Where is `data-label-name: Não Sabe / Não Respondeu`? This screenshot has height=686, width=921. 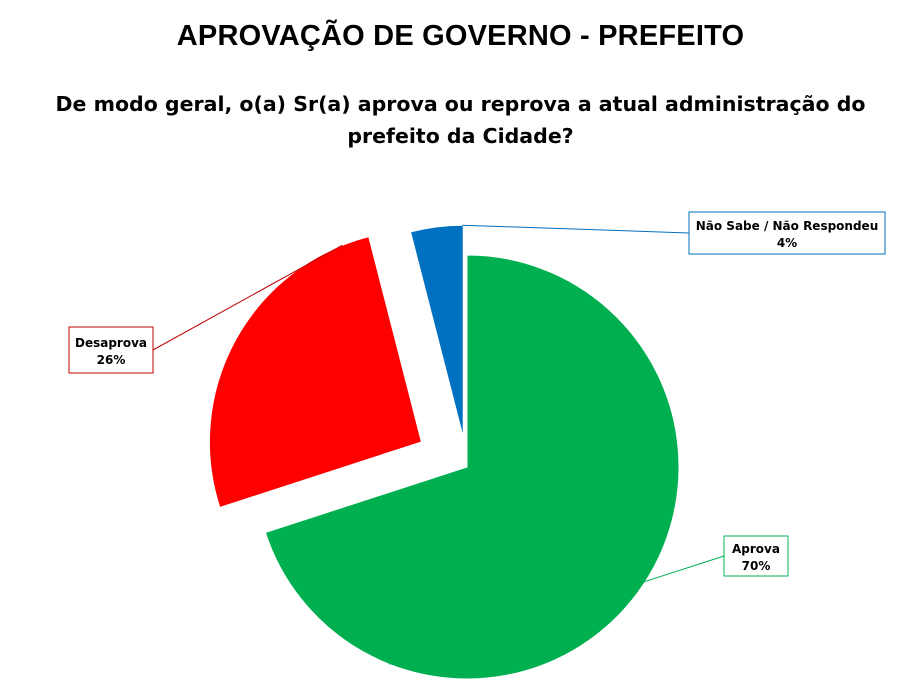 data-label-name: Não Sabe / Não Respondeu is located at coordinates (787, 226).